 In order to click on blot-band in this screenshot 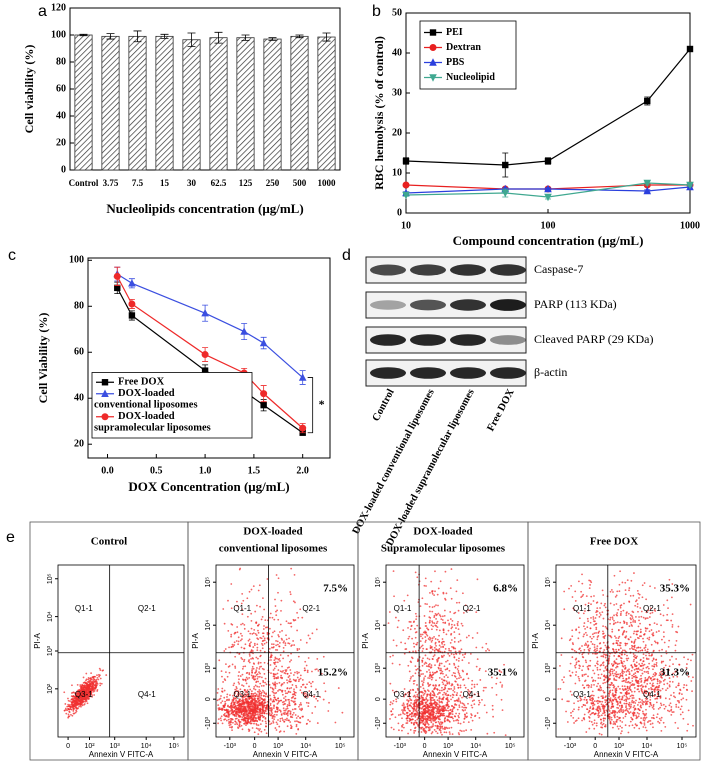, I will do `click(468, 373)`.